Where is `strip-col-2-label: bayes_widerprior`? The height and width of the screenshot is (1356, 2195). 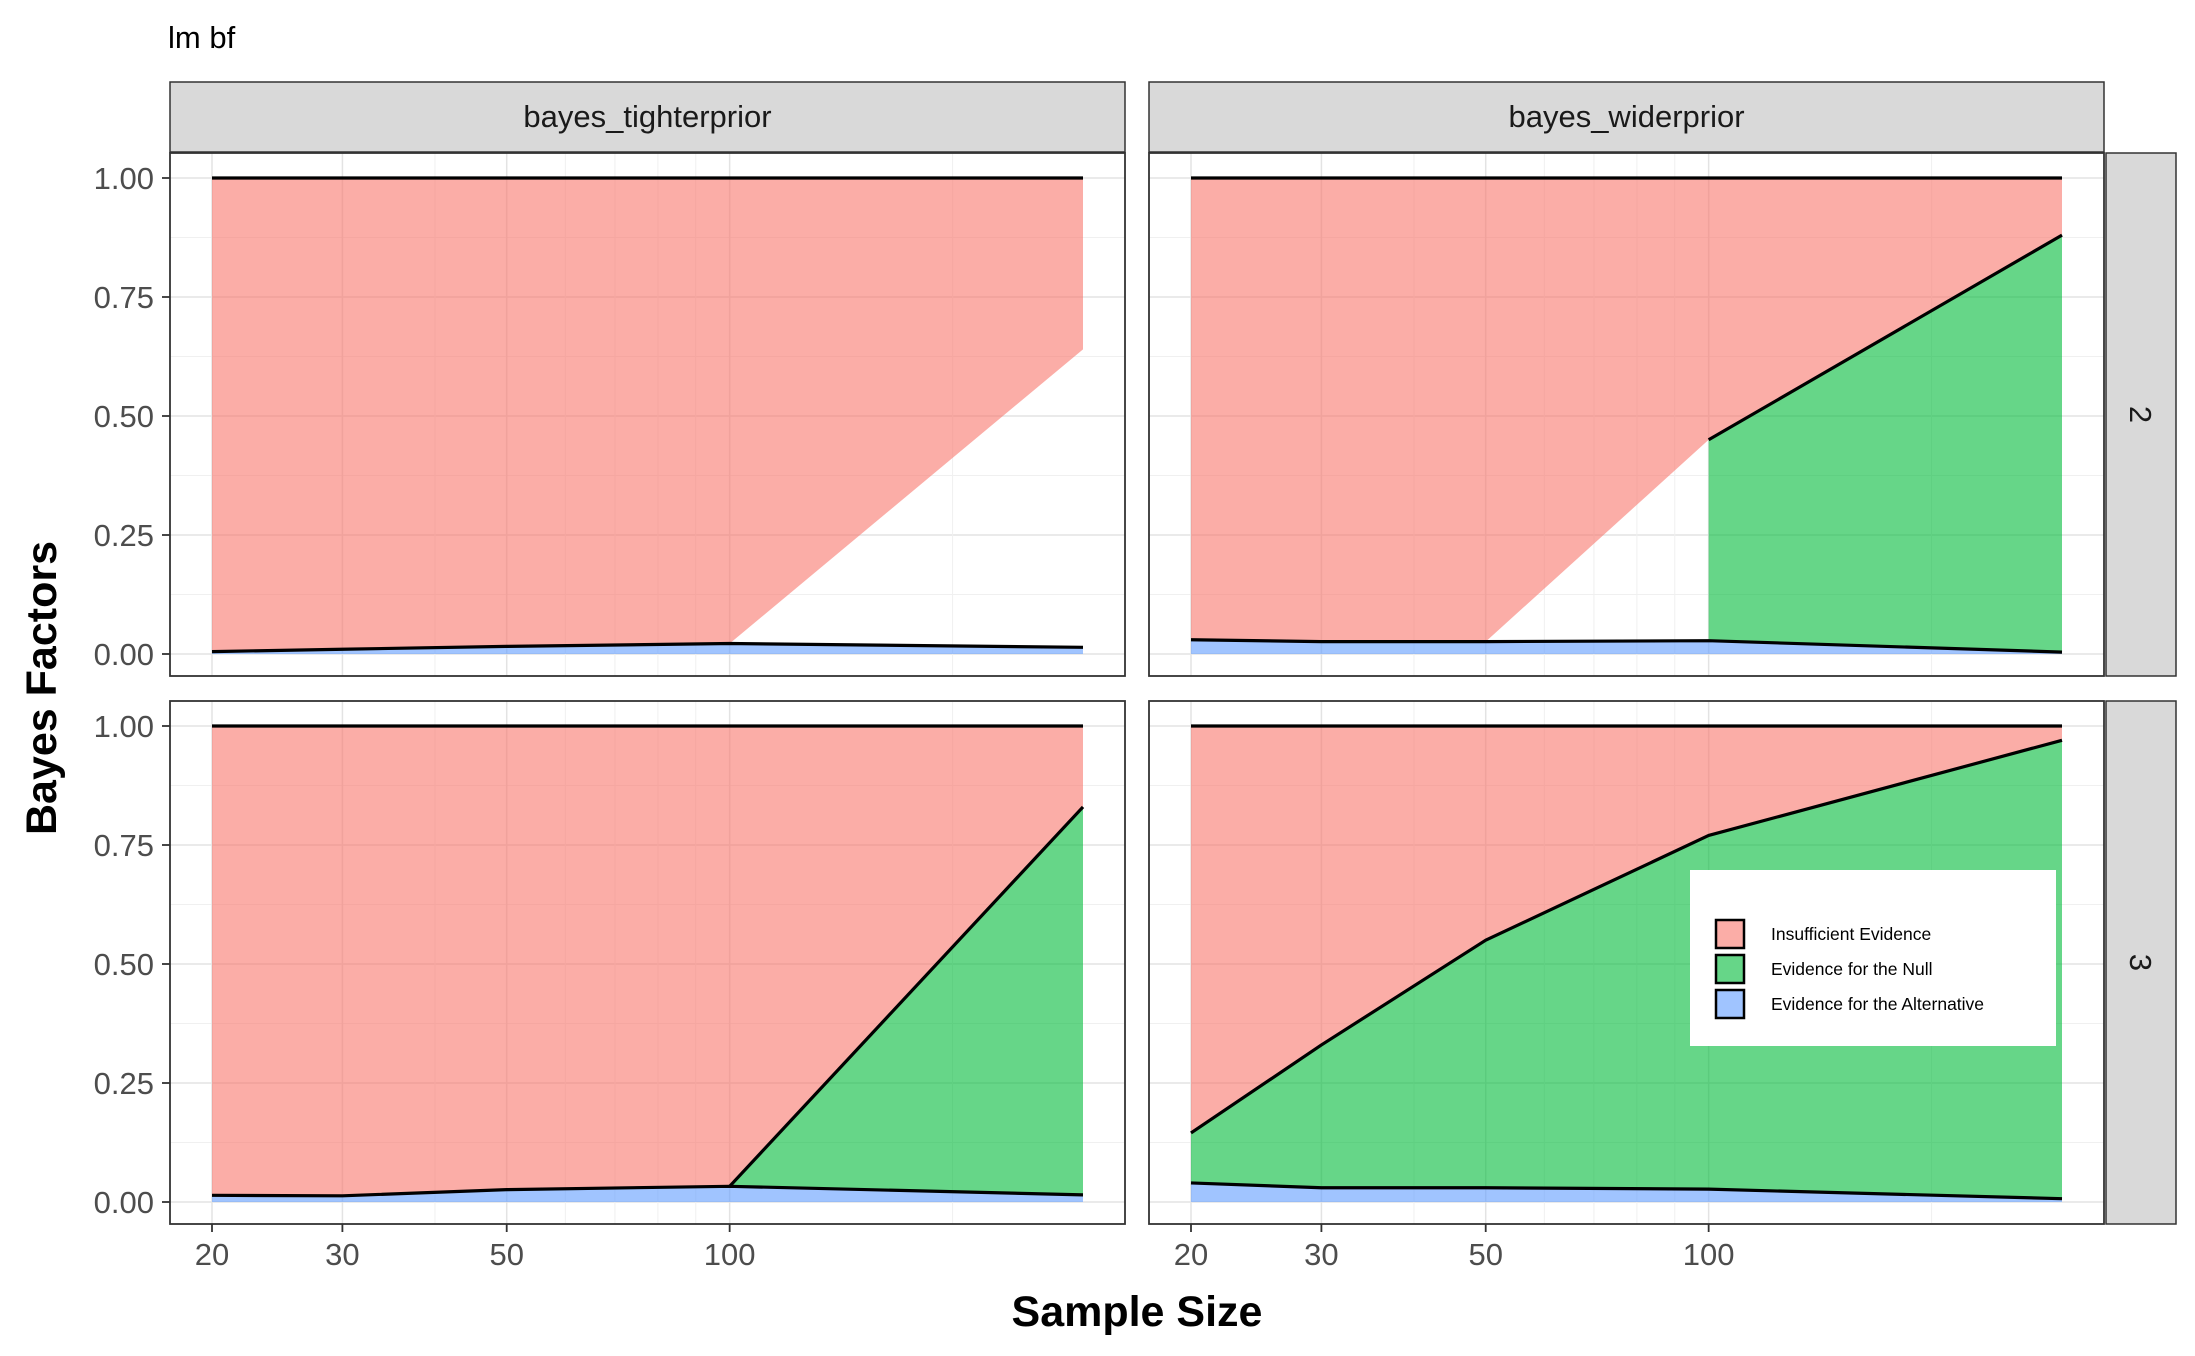 strip-col-2-label: bayes_widerprior is located at coordinates (1626, 116).